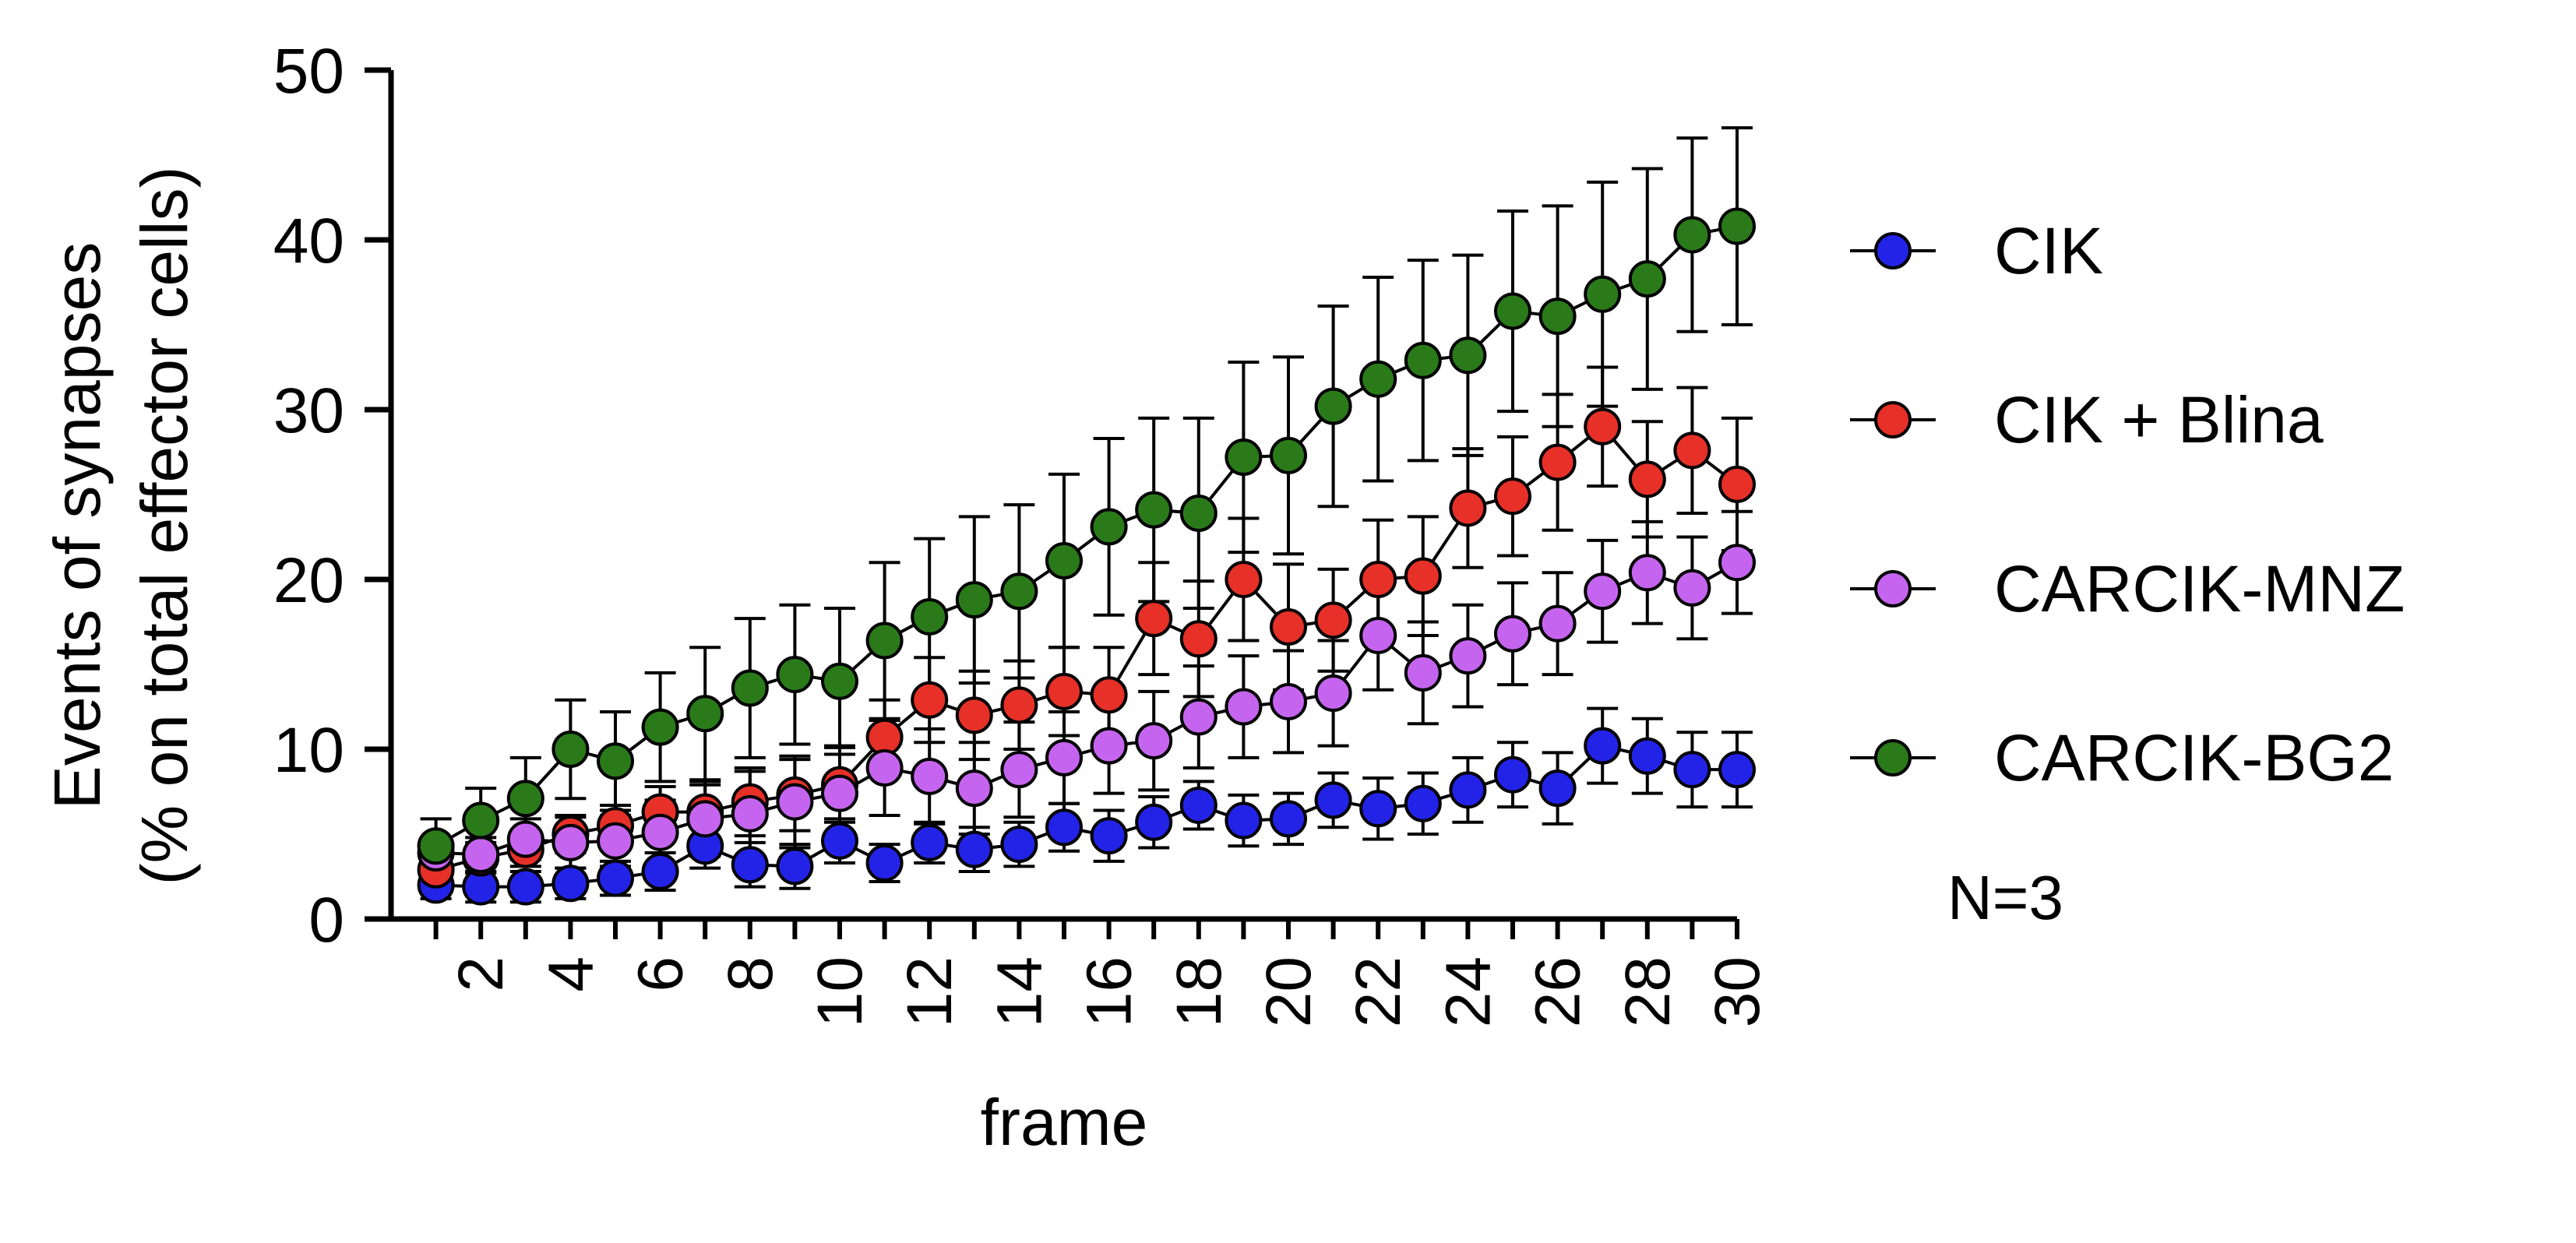 This screenshot has width=2576, height=1243. Describe the element at coordinates (2005, 897) in the screenshot. I see `sample-size-annotation: N=3` at that location.